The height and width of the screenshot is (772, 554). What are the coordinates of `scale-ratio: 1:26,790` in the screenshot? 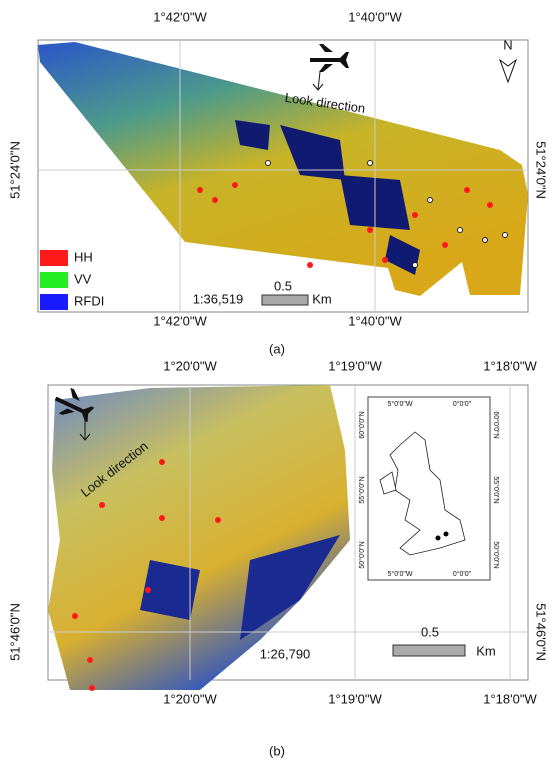 It's located at (285, 653).